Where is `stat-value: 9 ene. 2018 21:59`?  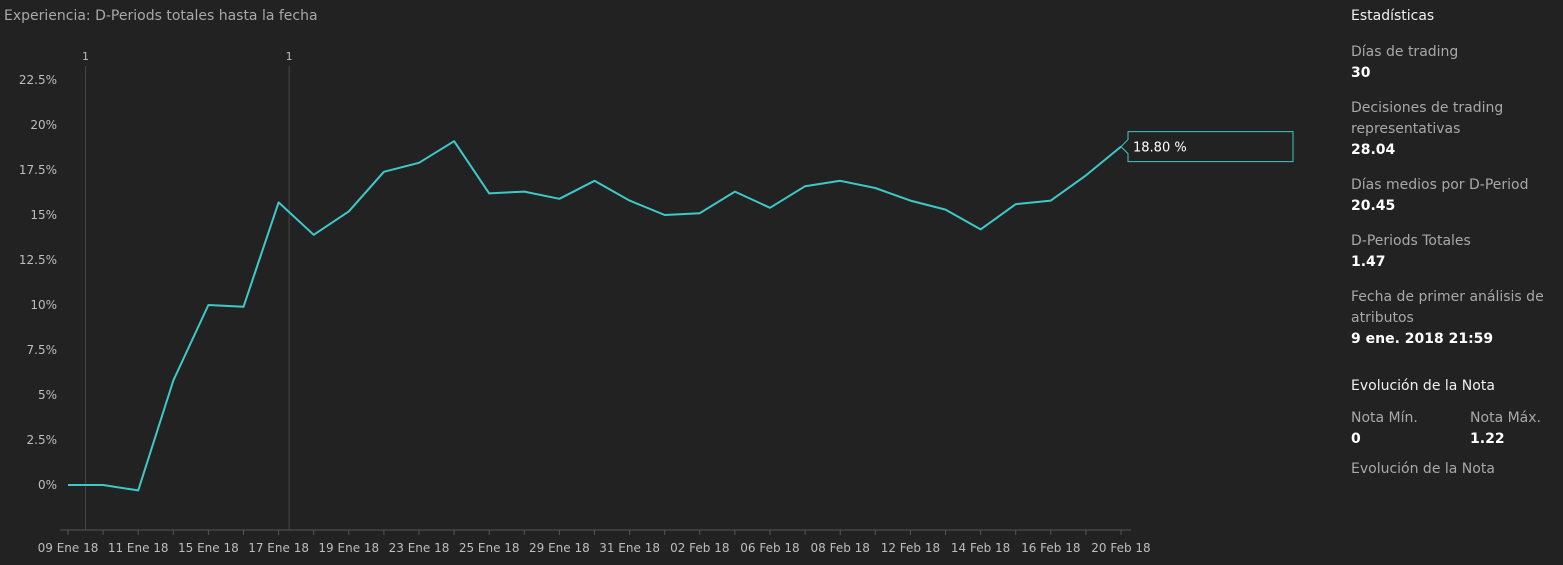 stat-value: 9 ene. 2018 21:59 is located at coordinates (1422, 339).